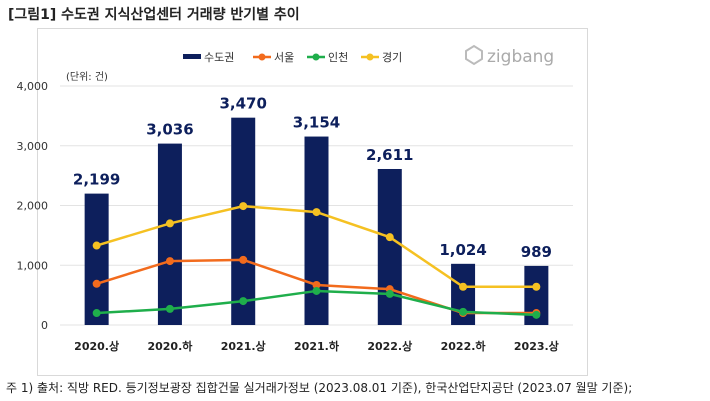  Describe the element at coordinates (243, 346) in the screenshot. I see `x-tick-label: 2021.상` at that location.